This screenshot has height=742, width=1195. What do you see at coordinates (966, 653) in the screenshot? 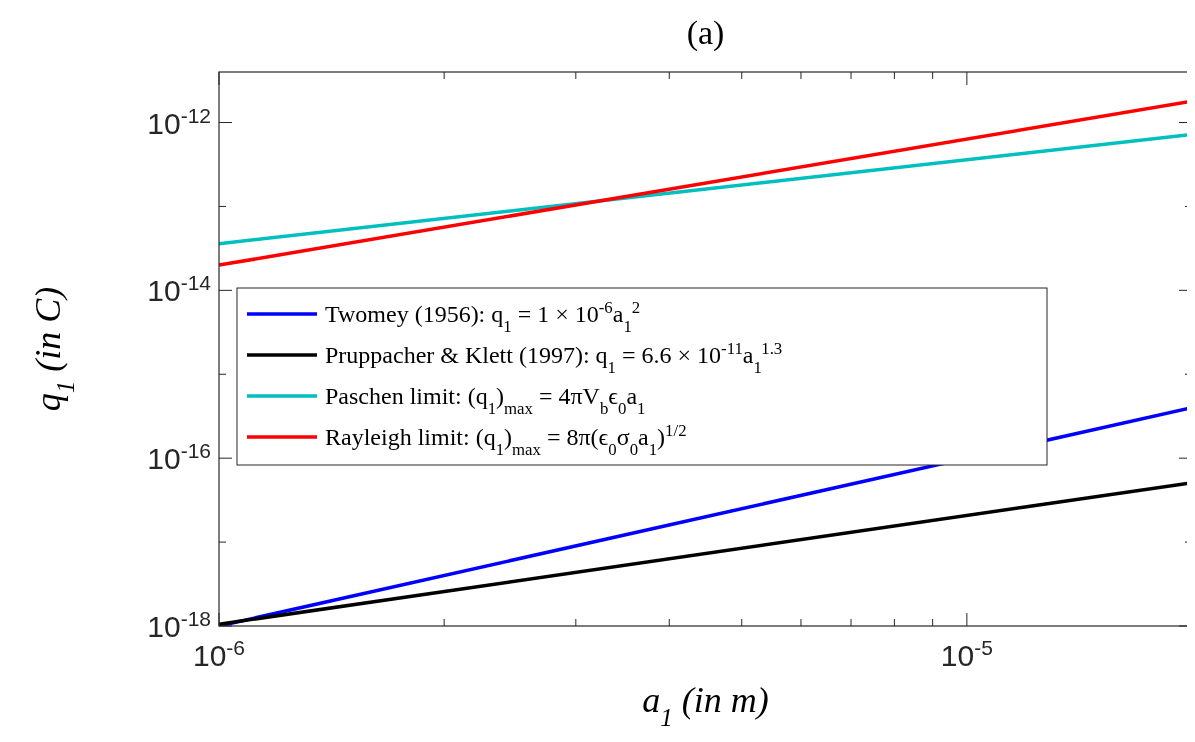
I see `x-tick-label: 10$^{-5}$` at bounding box center [966, 653].